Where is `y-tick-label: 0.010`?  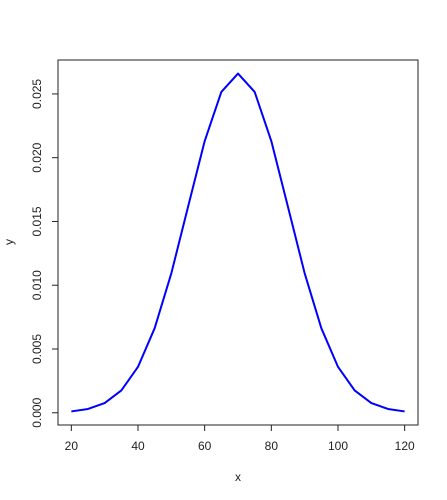
y-tick-label: 0.010 is located at coordinates (37, 285).